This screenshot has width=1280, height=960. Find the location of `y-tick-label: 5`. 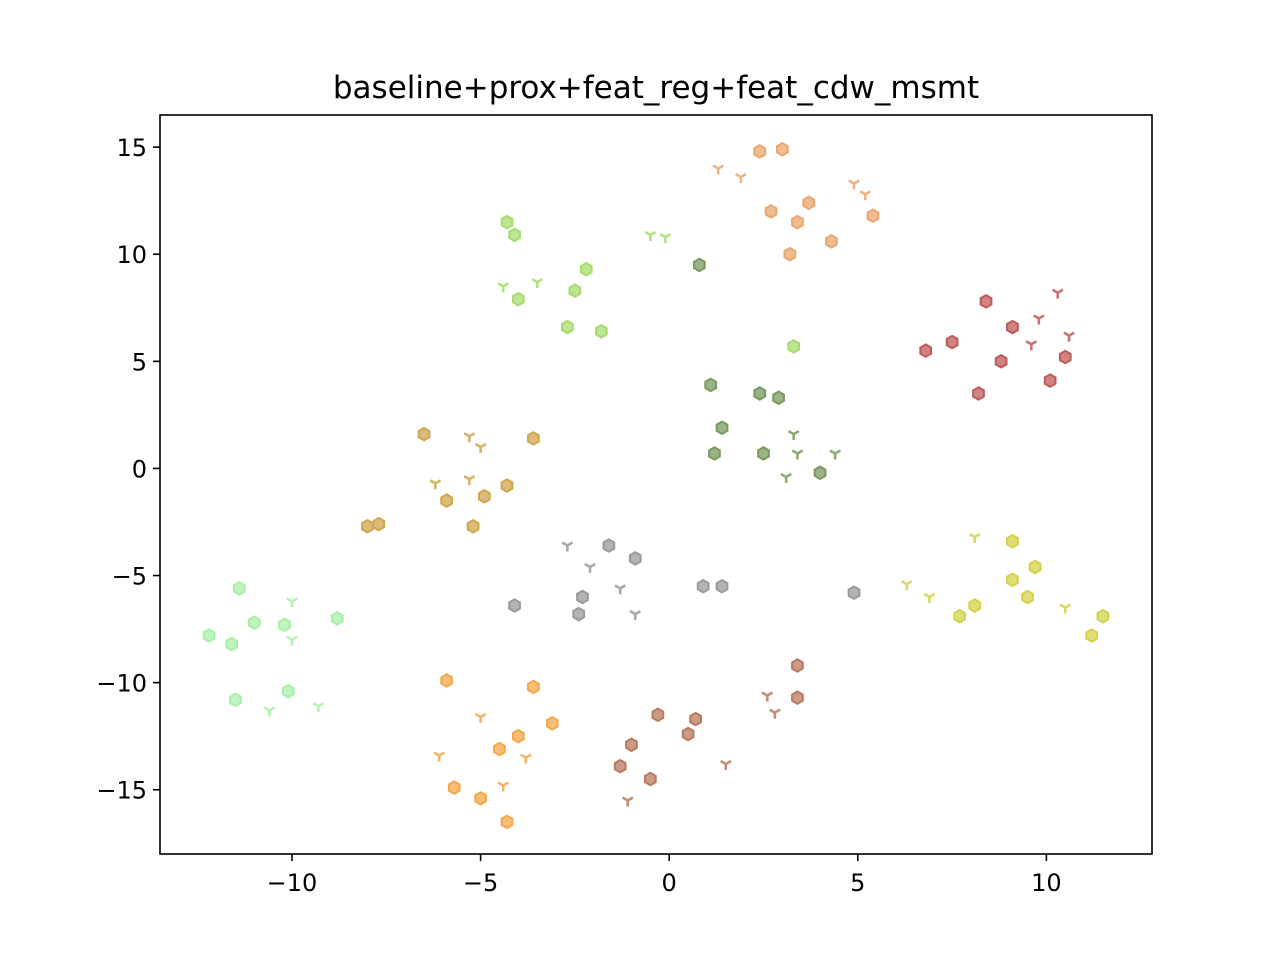

y-tick-label: 5 is located at coordinates (139, 362).